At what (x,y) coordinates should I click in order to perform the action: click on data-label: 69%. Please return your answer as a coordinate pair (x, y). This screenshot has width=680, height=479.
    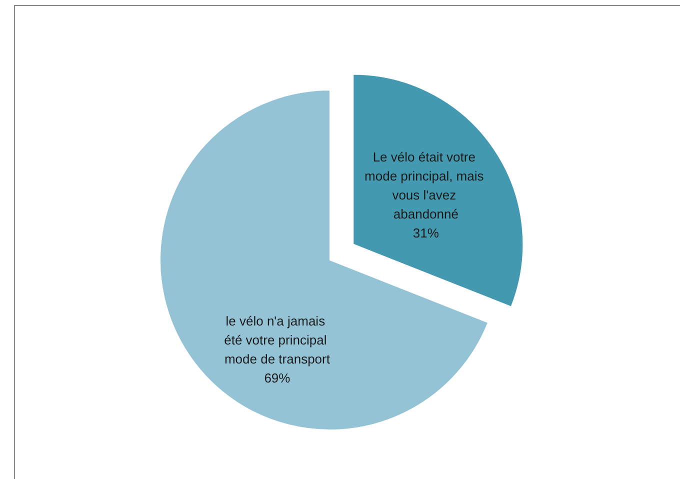
    Looking at the image, I should click on (277, 378).